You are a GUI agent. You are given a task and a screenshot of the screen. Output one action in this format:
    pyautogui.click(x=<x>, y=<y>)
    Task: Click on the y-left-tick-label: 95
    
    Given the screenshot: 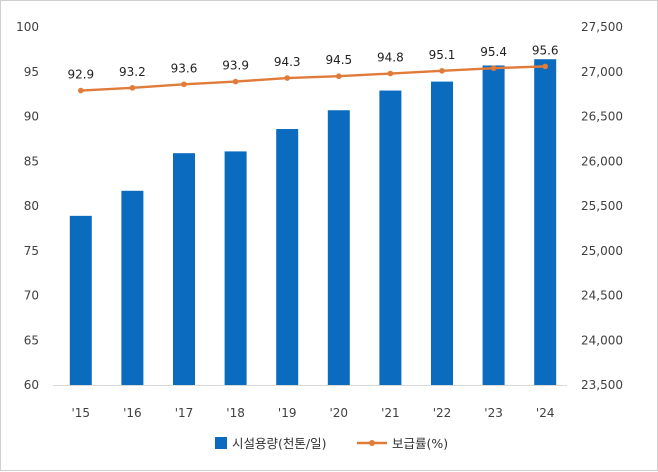 What is the action you would take?
    pyautogui.click(x=31, y=72)
    